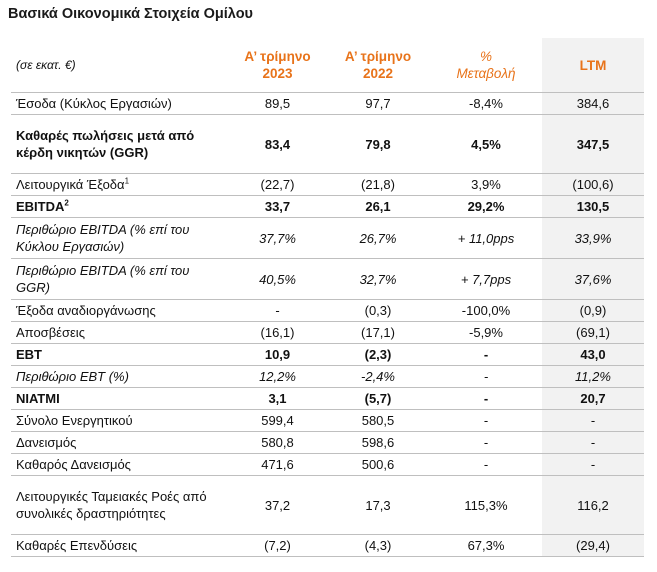  I want to click on row-label: EBITDA2, so click(120, 206).